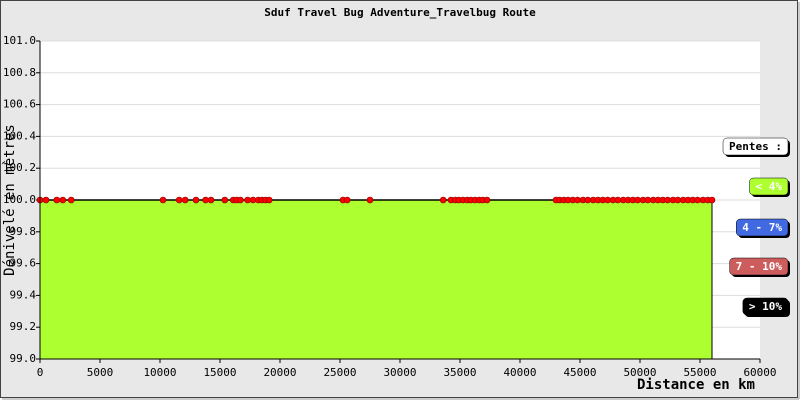 This screenshot has height=400, width=800. What do you see at coordinates (399, 372) in the screenshot?
I see `x-tick-label: 30000` at bounding box center [399, 372].